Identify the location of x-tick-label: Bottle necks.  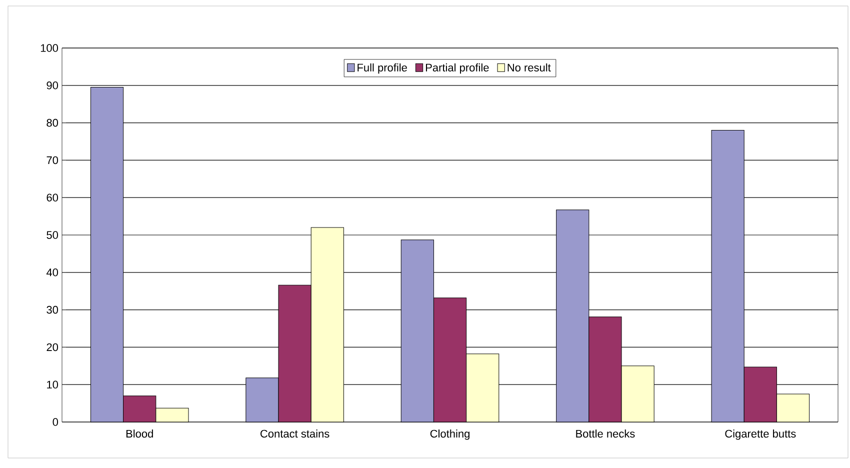
(605, 434).